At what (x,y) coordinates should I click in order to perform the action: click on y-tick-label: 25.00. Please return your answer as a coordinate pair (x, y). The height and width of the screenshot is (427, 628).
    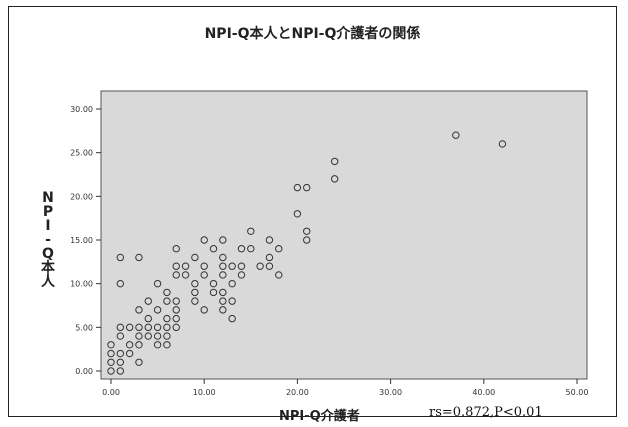
    Looking at the image, I should click on (81, 153).